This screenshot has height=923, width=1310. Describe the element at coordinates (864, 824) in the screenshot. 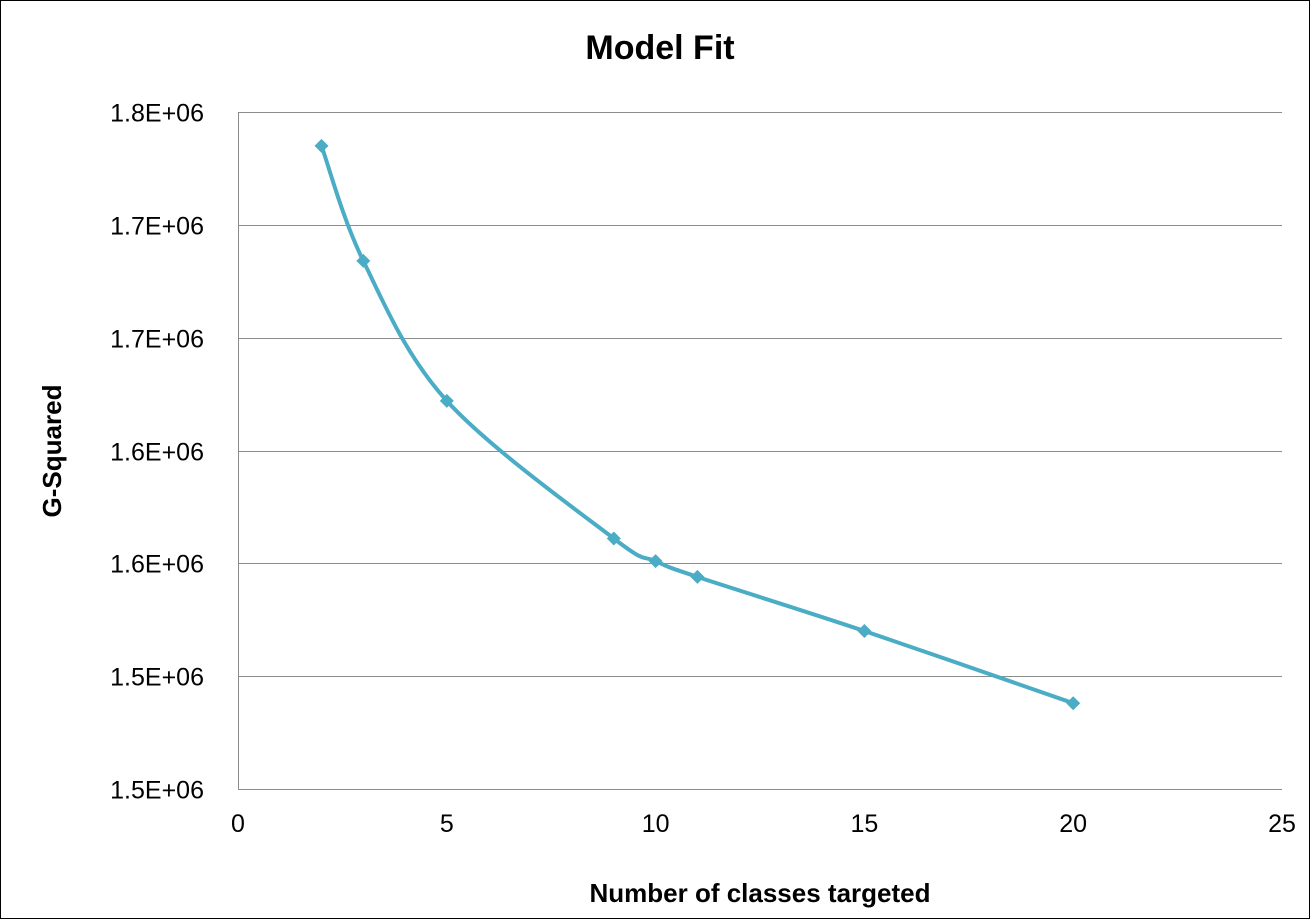

I see `x-tick-label: 15` at that location.